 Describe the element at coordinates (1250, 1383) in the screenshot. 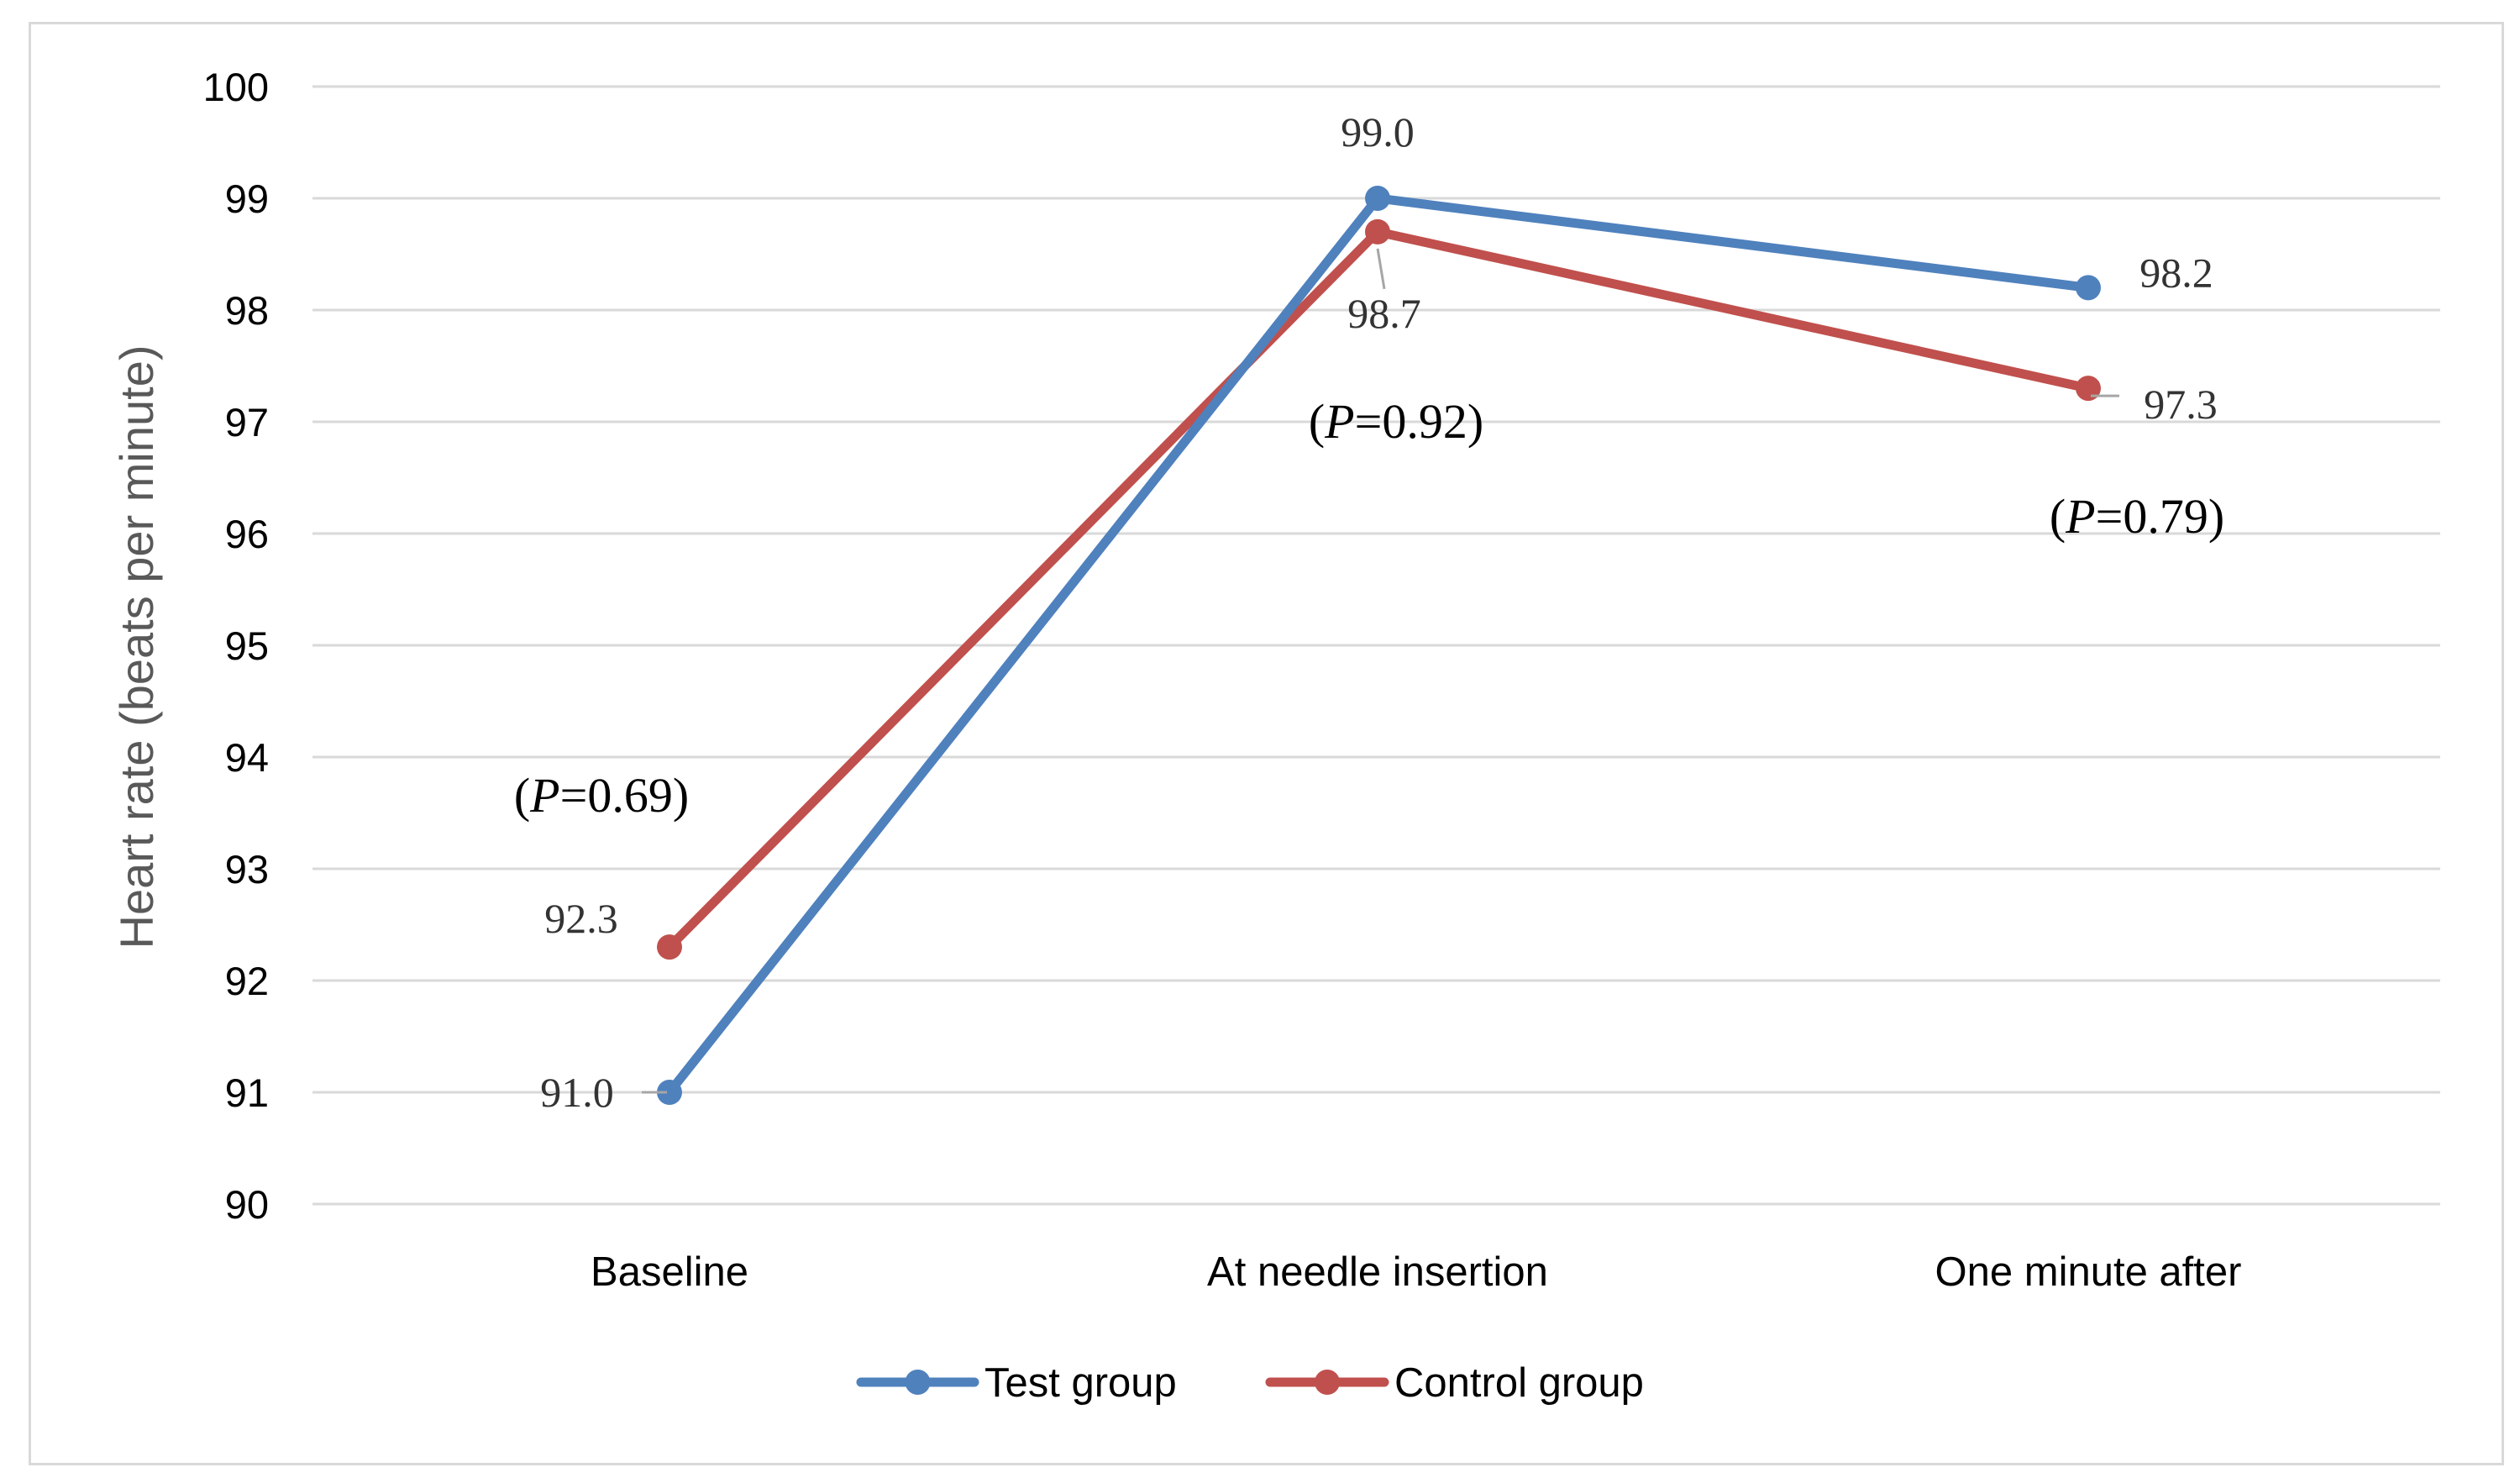

I see `legend: Test group Control group` at that location.